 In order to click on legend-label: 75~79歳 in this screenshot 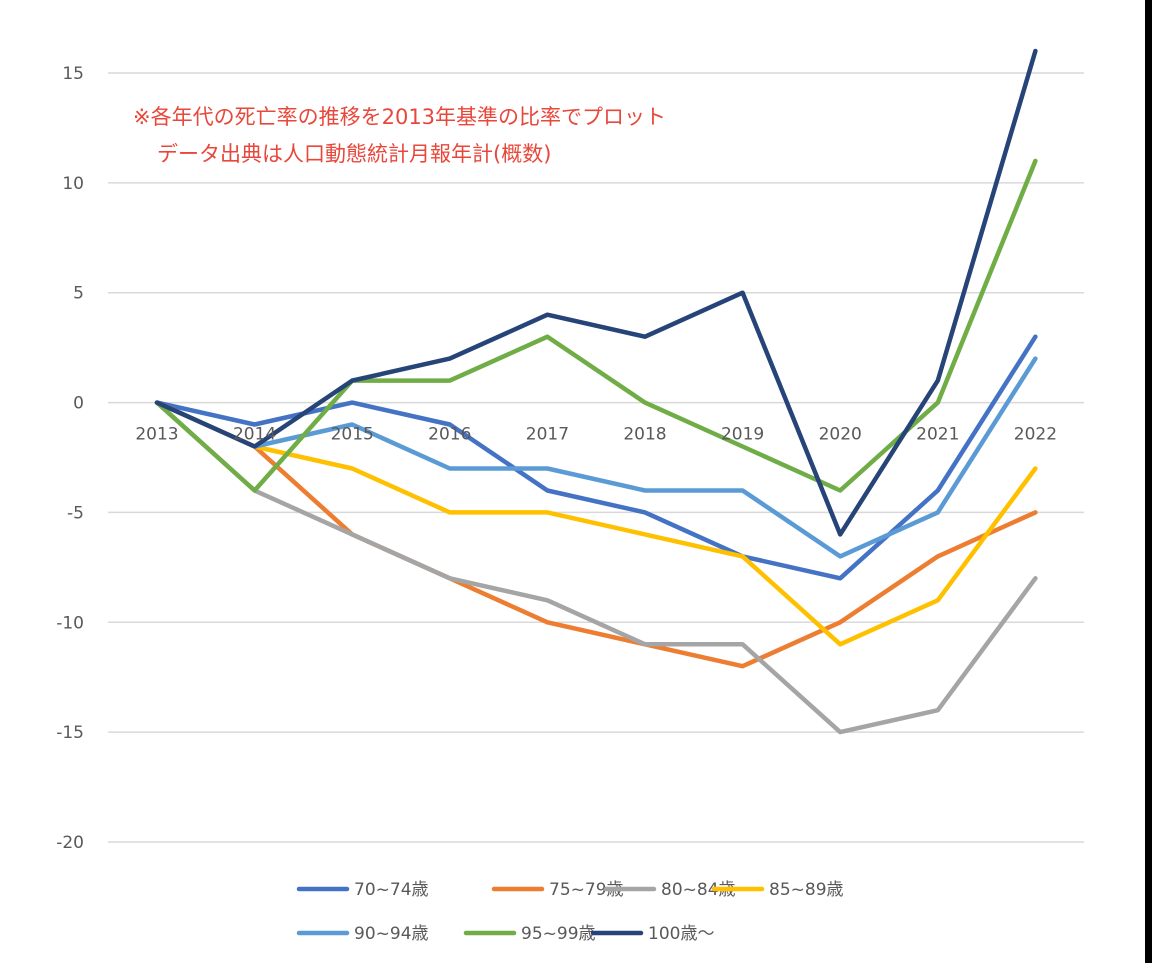, I will do `click(586, 890)`.